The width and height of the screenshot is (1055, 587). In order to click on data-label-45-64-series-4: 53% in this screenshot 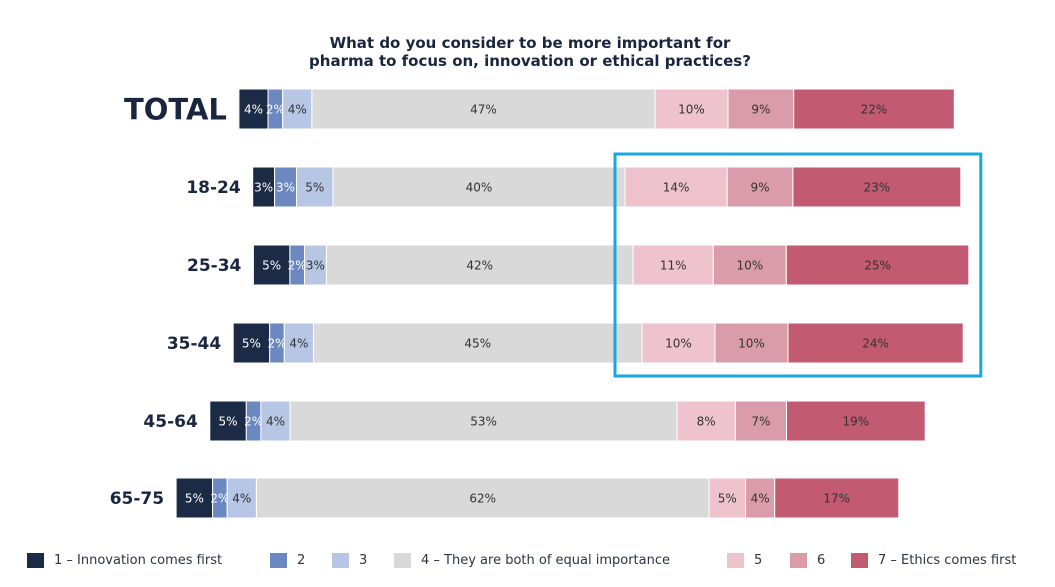, I will do `click(483, 422)`.